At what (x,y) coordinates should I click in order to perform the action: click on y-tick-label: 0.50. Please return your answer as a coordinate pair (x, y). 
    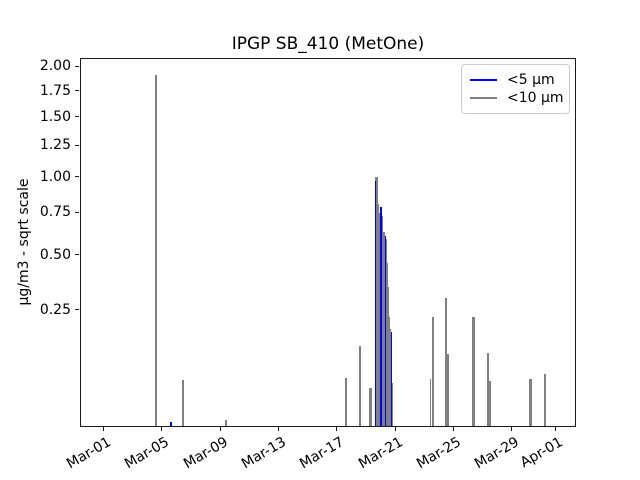
    Looking at the image, I should click on (55, 254).